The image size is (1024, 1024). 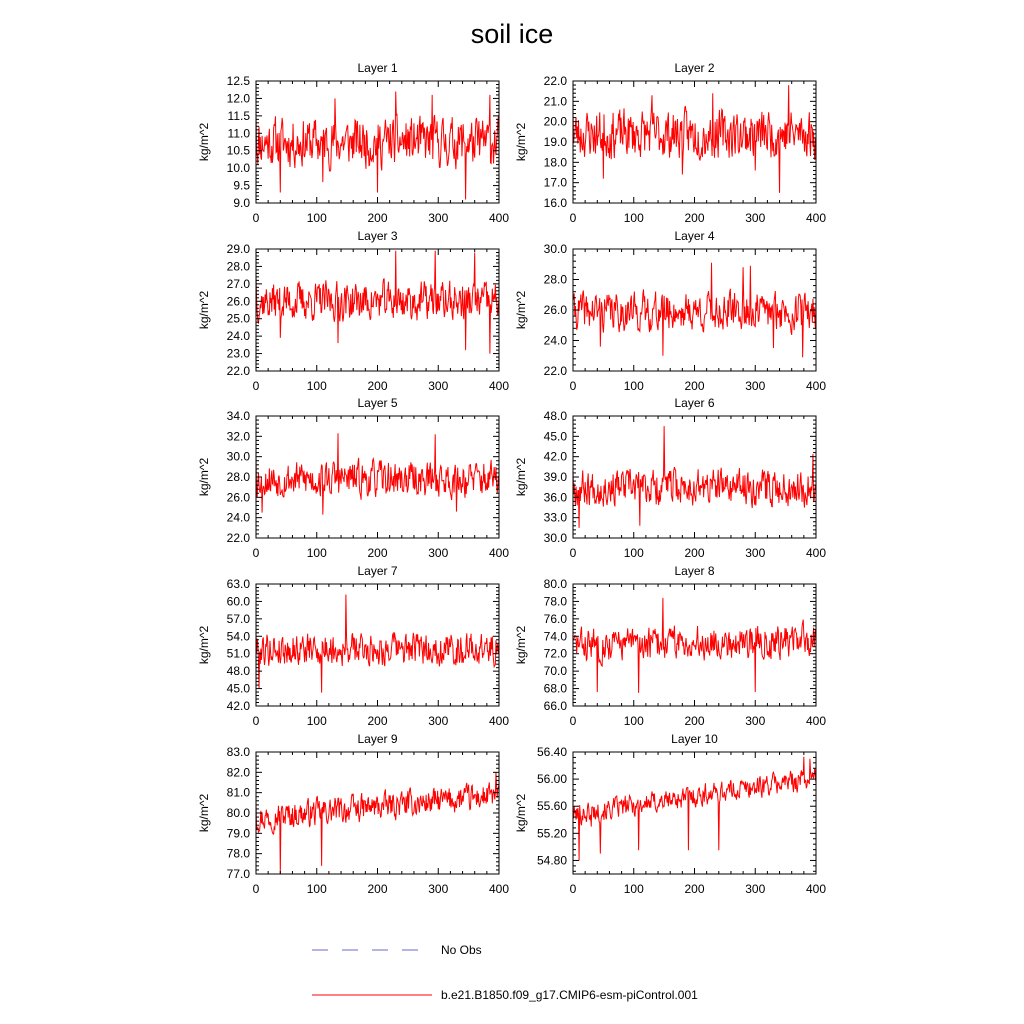 What do you see at coordinates (239, 854) in the screenshot?
I see `y-tick-label: 78.0` at bounding box center [239, 854].